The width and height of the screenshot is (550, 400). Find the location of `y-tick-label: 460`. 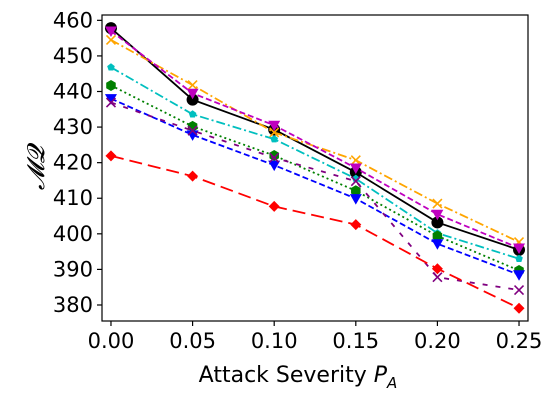

y-tick-label: 460 is located at coordinates (73, 20).